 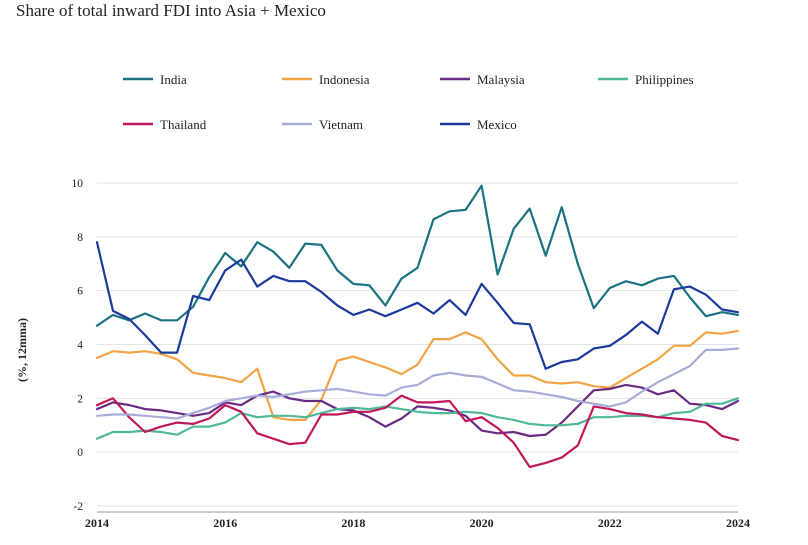 What do you see at coordinates (225, 523) in the screenshot?
I see `x-tick-label: 2016` at bounding box center [225, 523].